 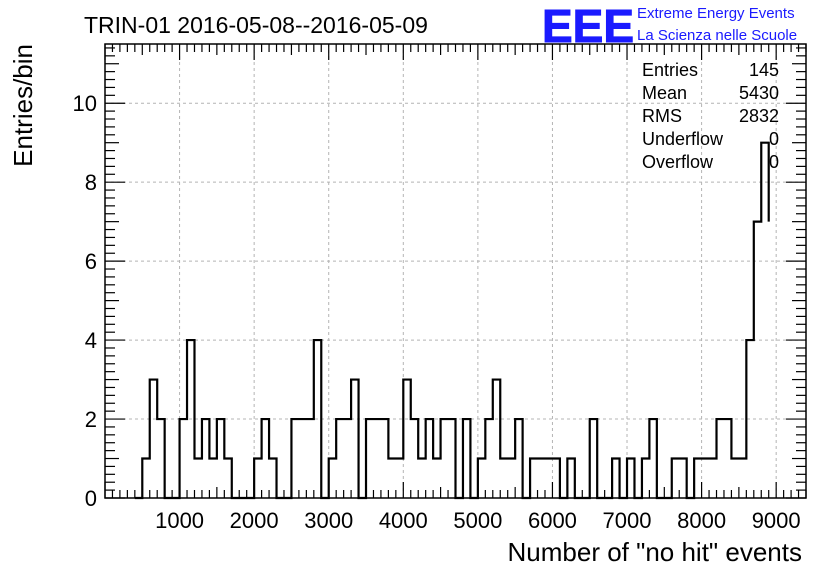 I want to click on chart-title: TRIN-01 2016-05-08--2016-05-09, so click(x=256, y=25).